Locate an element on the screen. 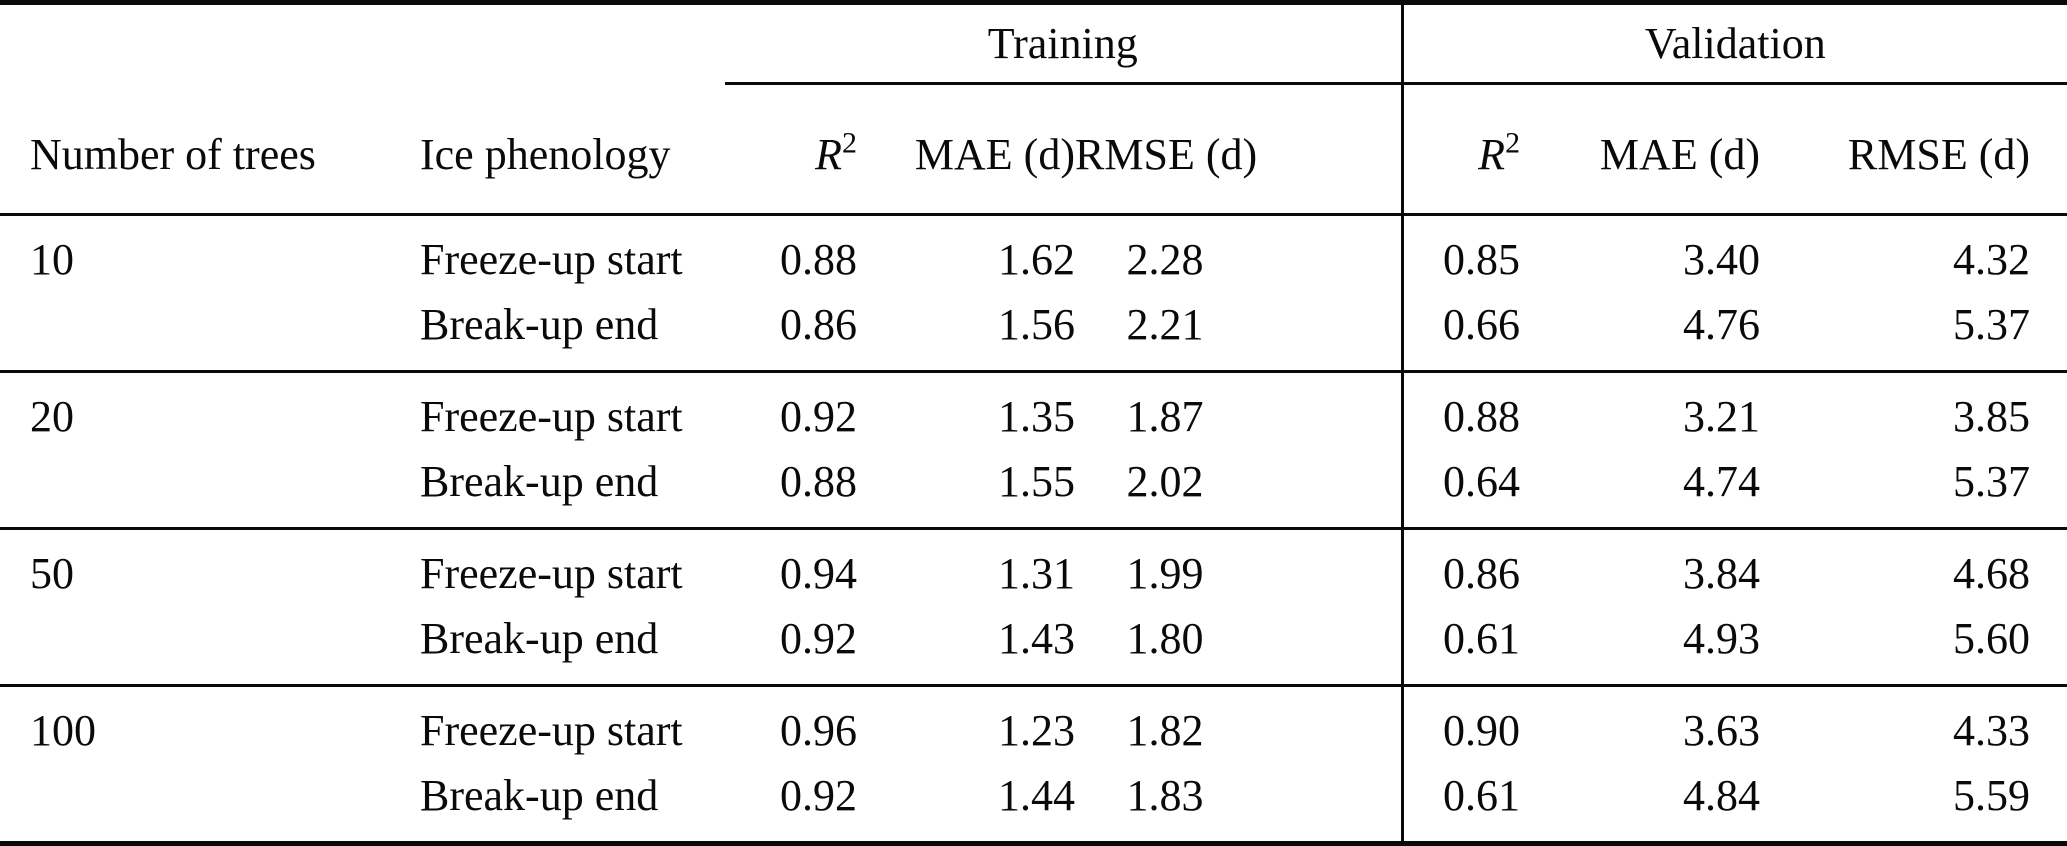 This screenshot has width=2067, height=846. trees-cell: 50 is located at coordinates (52, 573).